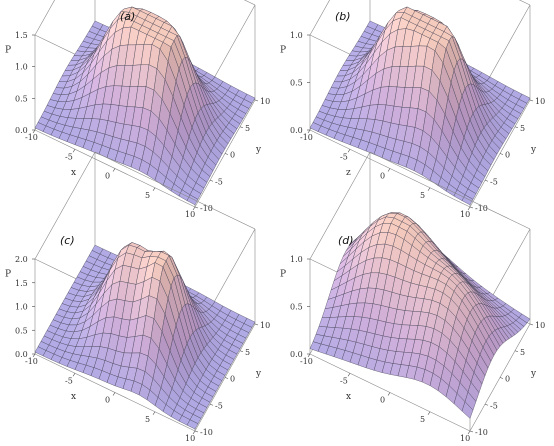  Describe the element at coordinates (343, 16) in the screenshot. I see `panel-label: (b)` at that location.